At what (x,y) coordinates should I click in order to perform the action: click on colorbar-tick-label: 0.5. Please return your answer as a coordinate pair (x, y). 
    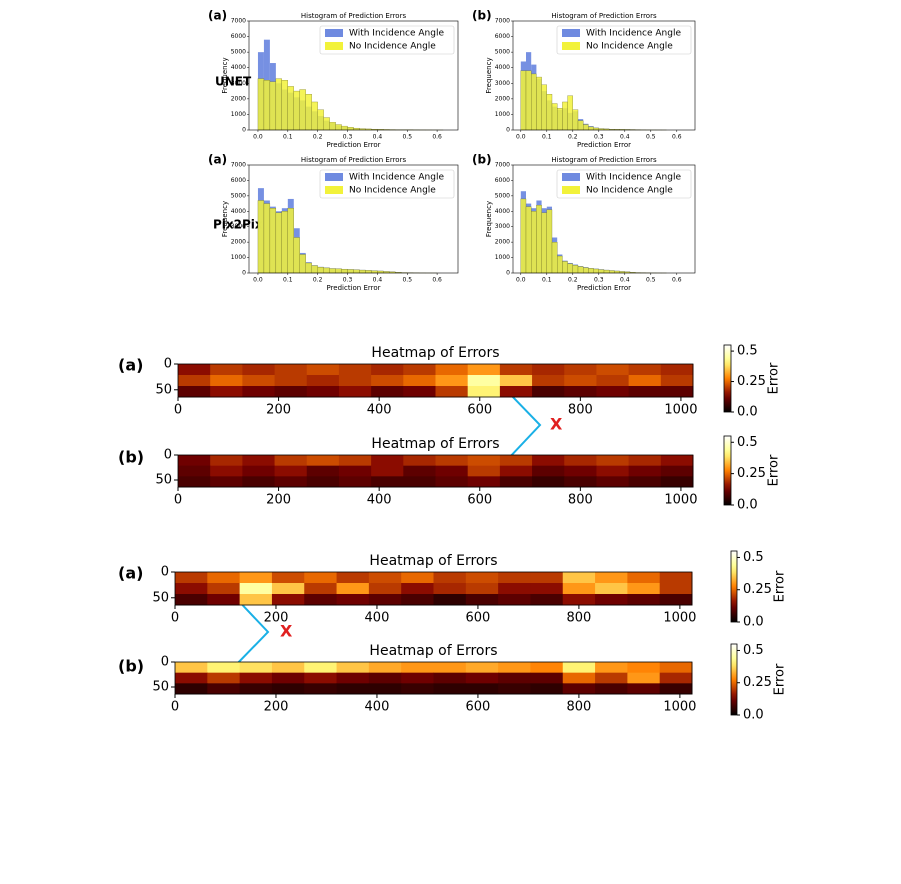
    Looking at the image, I should click on (753, 557).